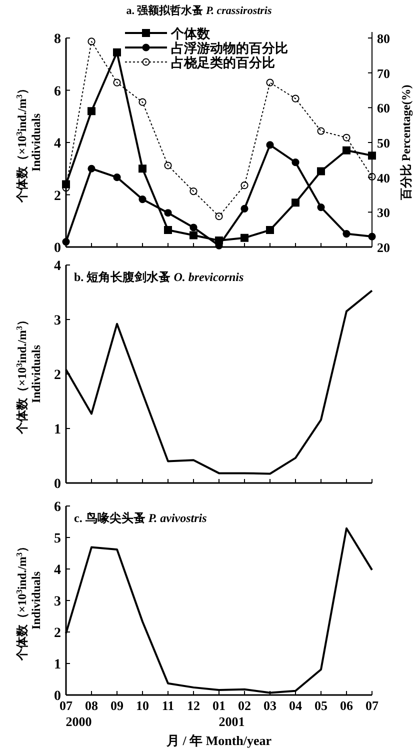 This screenshot has width=416, height=752. What do you see at coordinates (142, 705) in the screenshot?
I see `x-tick-label: 10` at bounding box center [142, 705].